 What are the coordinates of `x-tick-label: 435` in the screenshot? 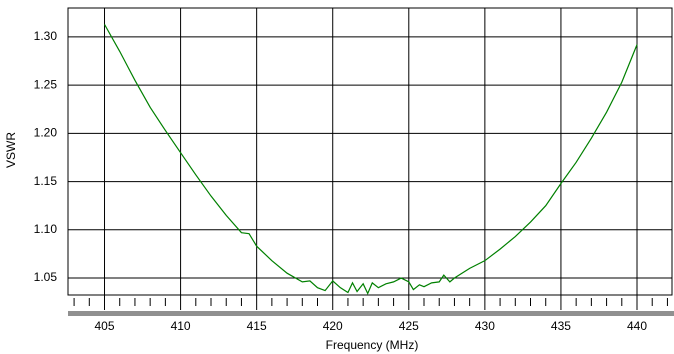 It's located at (561, 326).